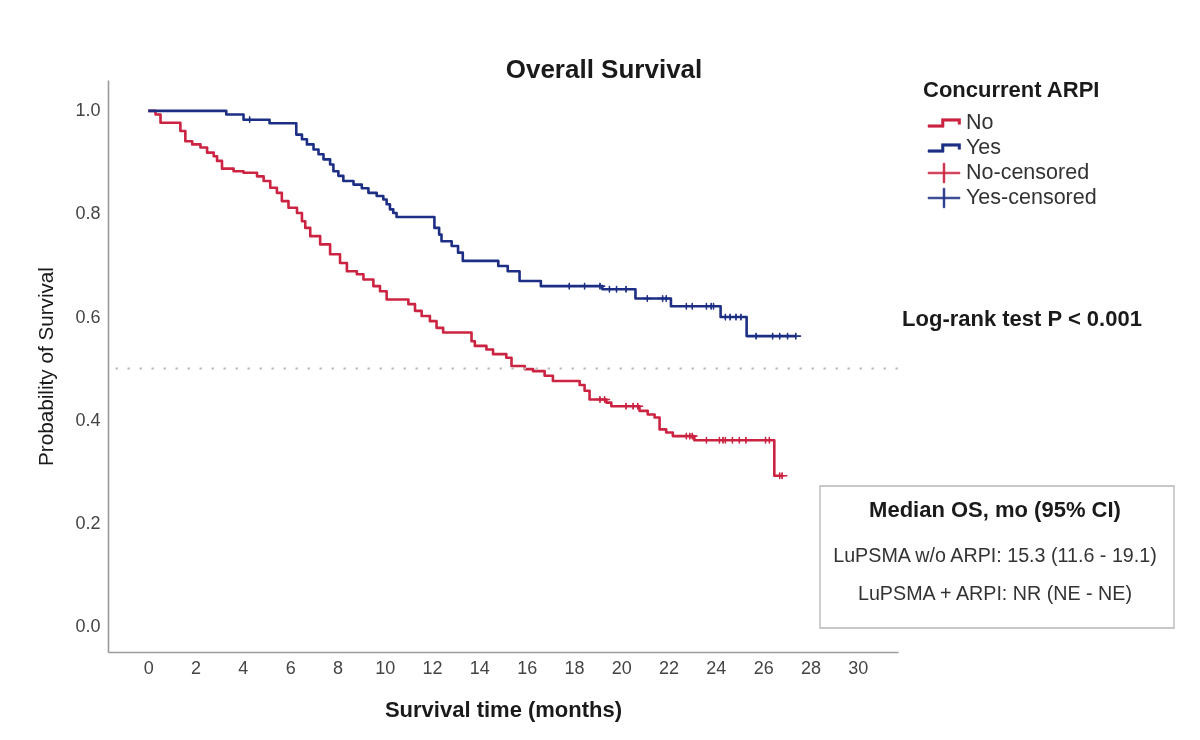  I want to click on chart-title: Overall Survival, so click(604, 69).